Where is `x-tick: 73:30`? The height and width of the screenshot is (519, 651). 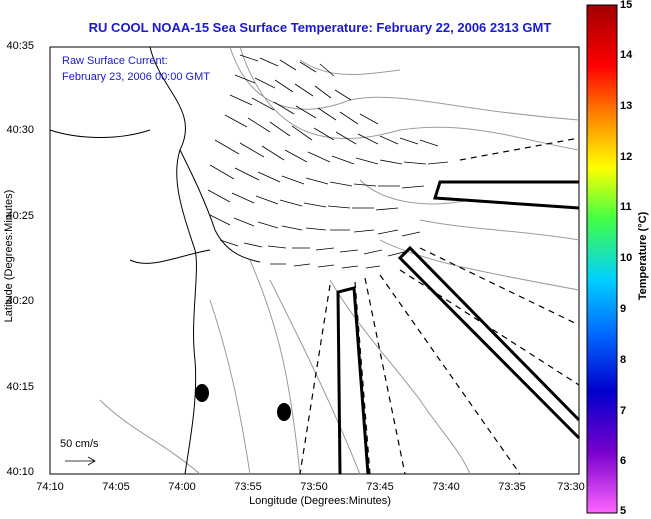
x-tick: 73:30 is located at coordinates (571, 487).